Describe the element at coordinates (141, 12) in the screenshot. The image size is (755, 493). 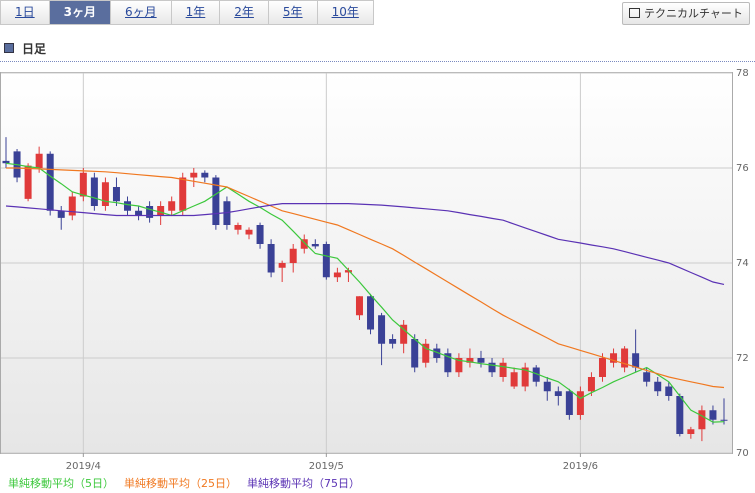
I see `tab: 6ヶ月` at that location.